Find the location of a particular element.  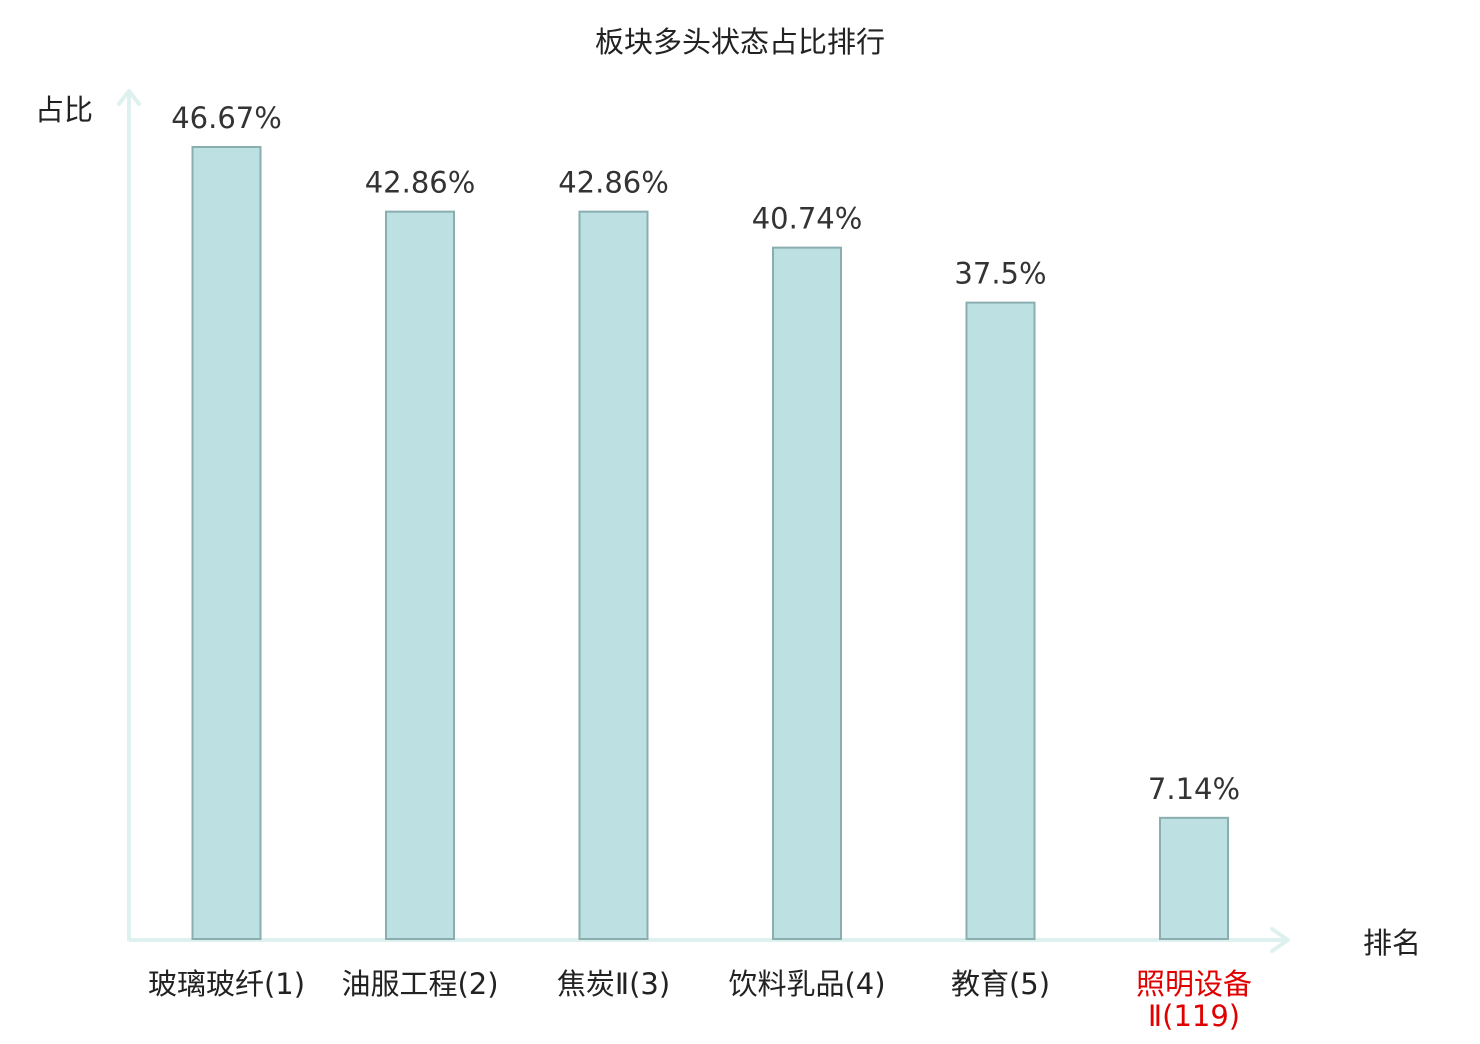

x-axis-label: 排名 is located at coordinates (1392, 943).